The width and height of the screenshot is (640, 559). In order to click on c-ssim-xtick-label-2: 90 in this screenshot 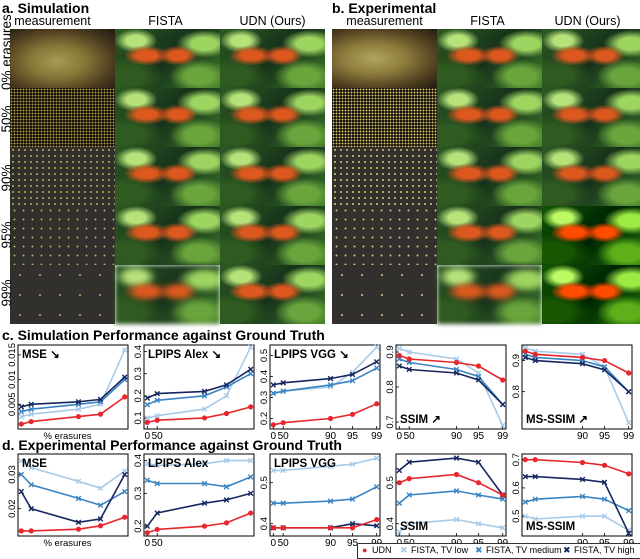, I will do `click(457, 436)`.